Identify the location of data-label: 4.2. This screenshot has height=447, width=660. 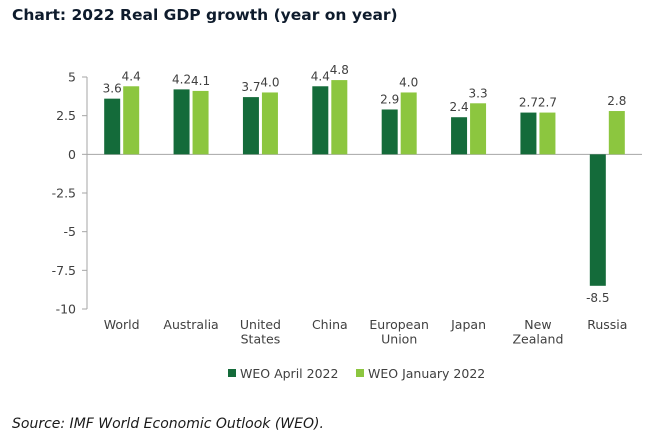
(181, 79).